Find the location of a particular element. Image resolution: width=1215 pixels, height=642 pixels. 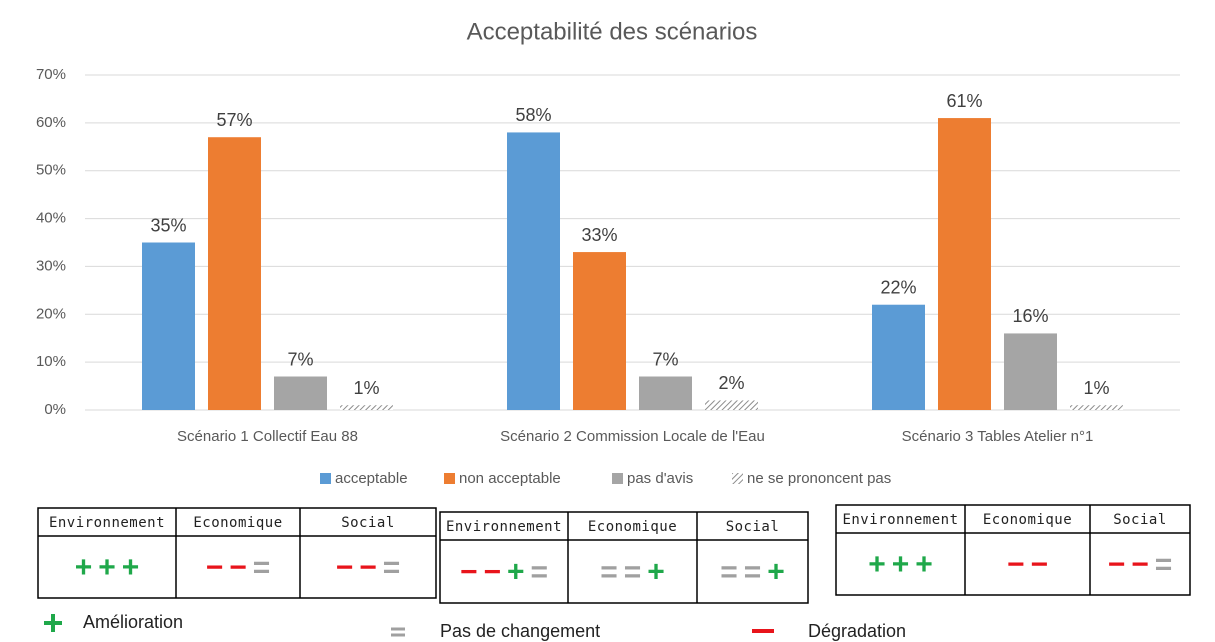

y-tick-label: 10% is located at coordinates (51, 361).